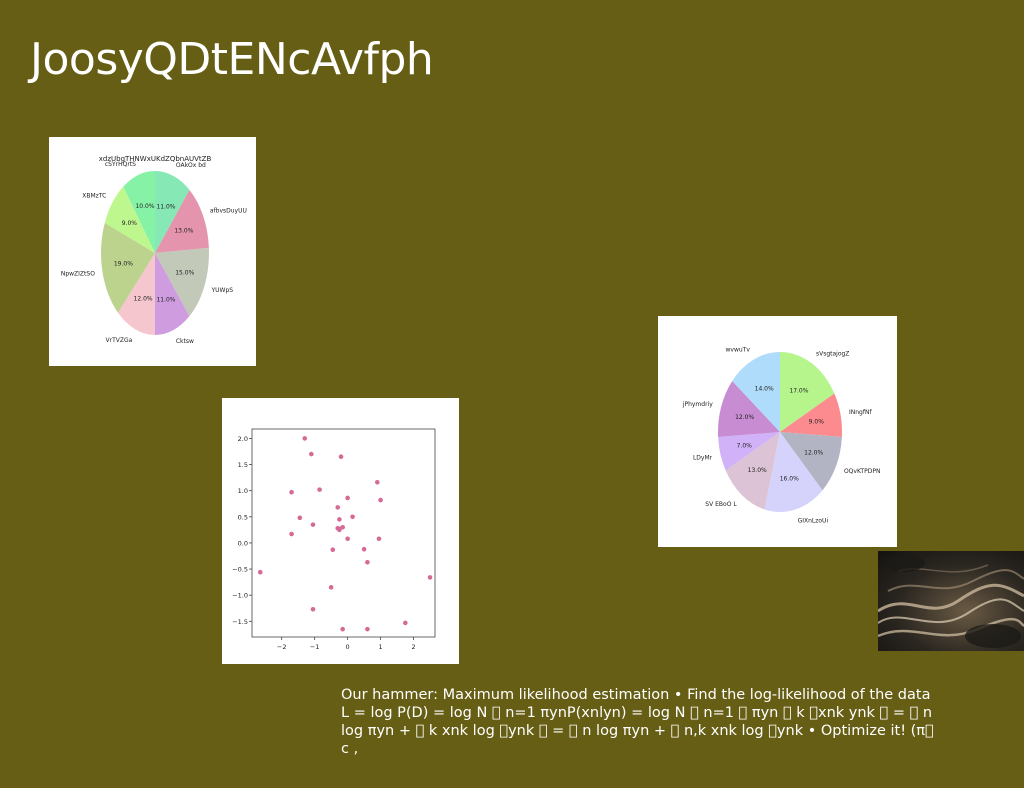 The height and width of the screenshot is (788, 1024). I want to click on x-tick-label: −1, so click(315, 647).